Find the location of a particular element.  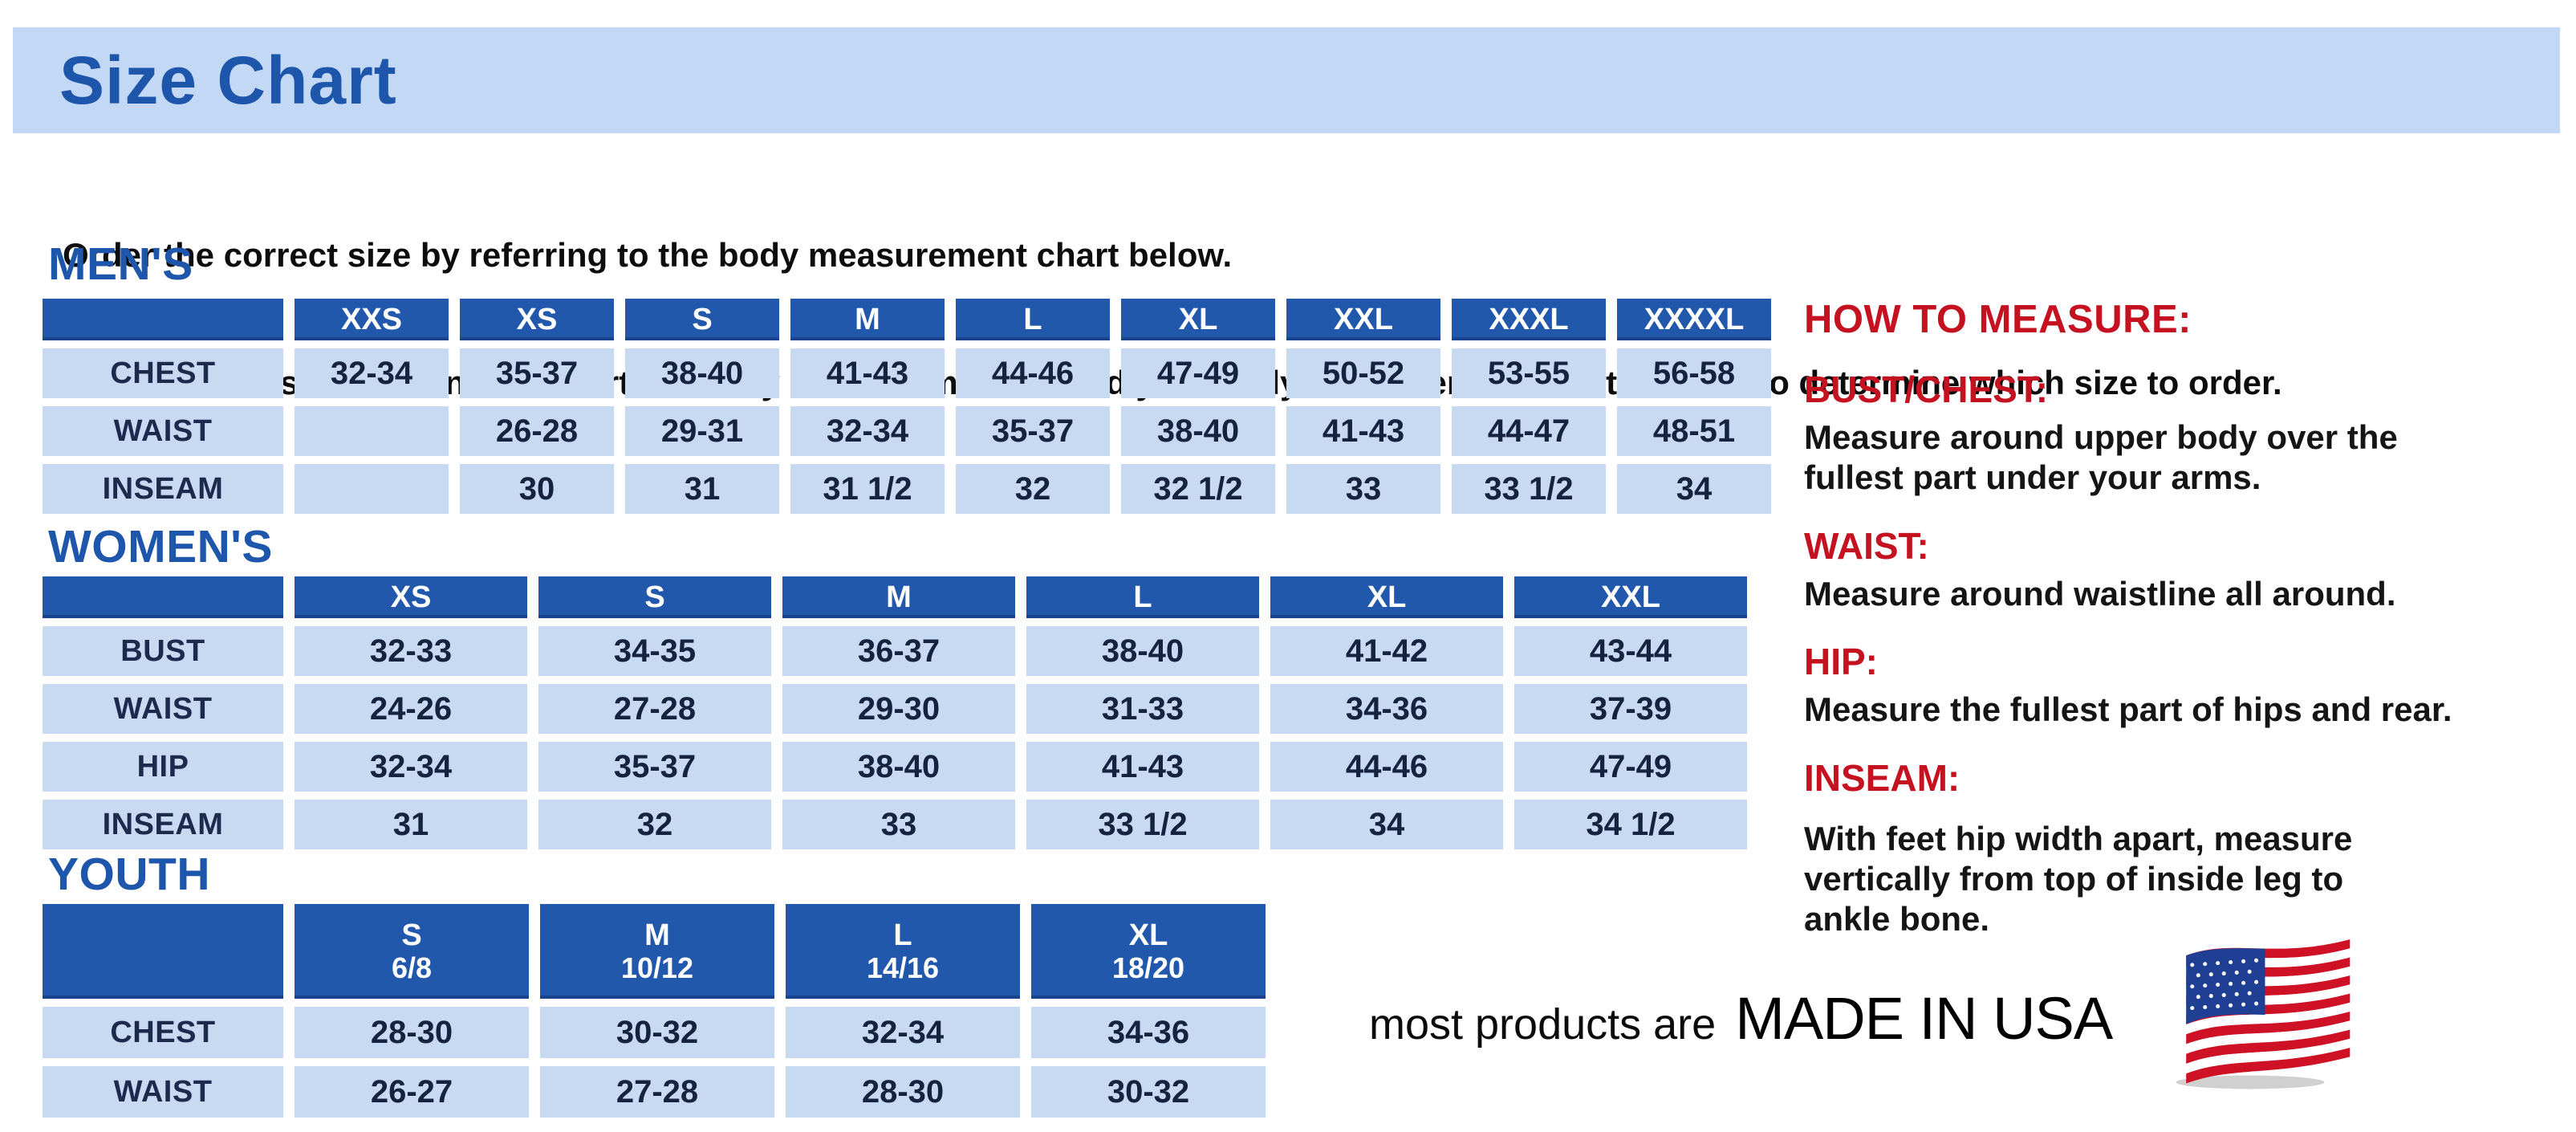

made-in-usa-text: MADE IN USA is located at coordinates (1924, 1018).